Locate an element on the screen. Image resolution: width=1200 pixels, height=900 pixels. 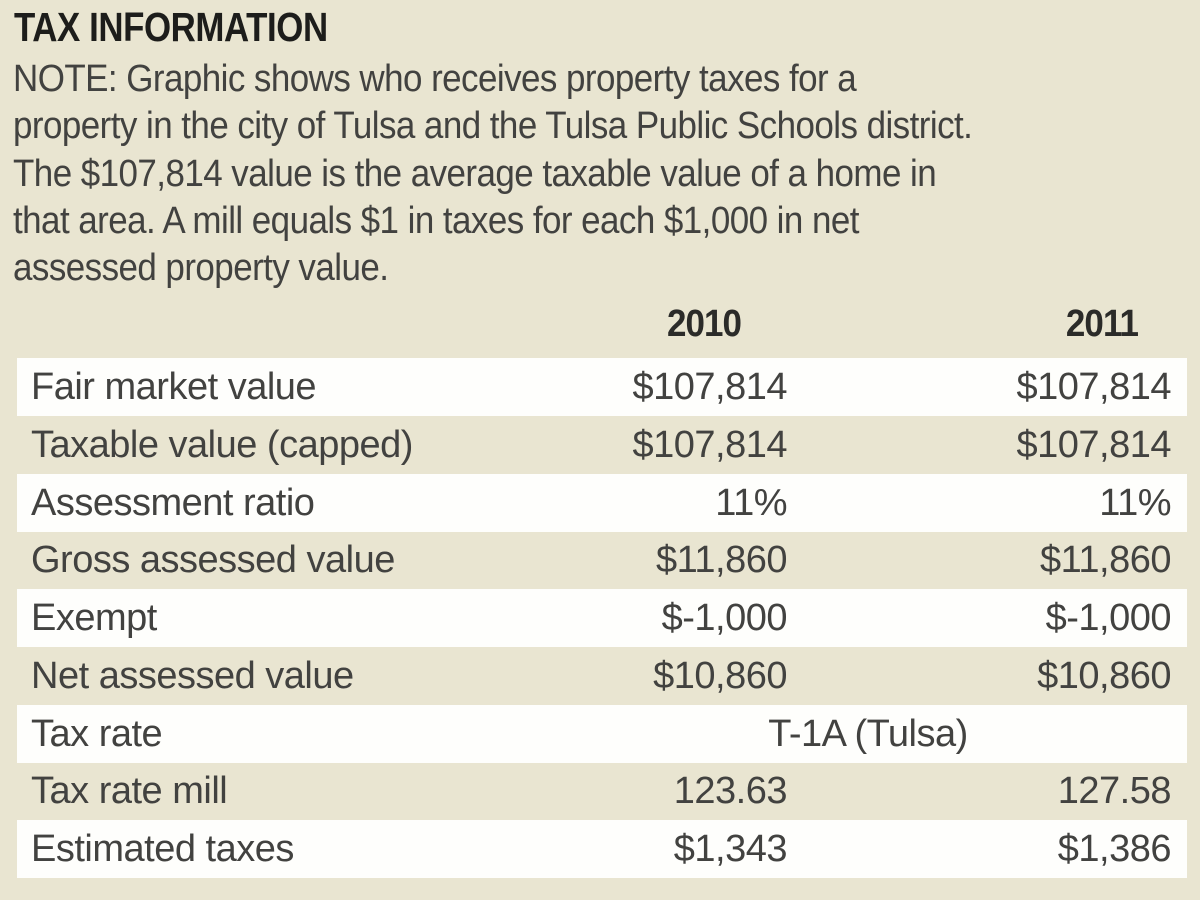
value-2010: 11% is located at coordinates (751, 503).